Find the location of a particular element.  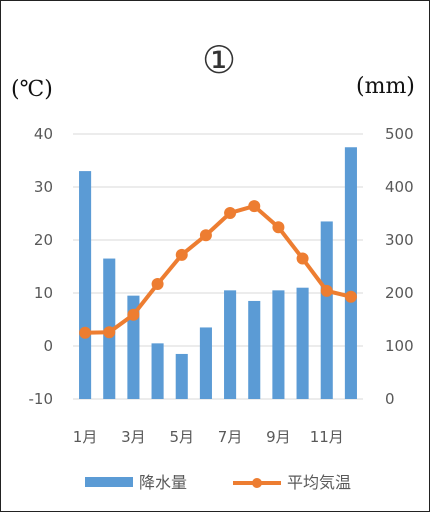

right-axis-tick-label: 0 is located at coordinates (390, 399).